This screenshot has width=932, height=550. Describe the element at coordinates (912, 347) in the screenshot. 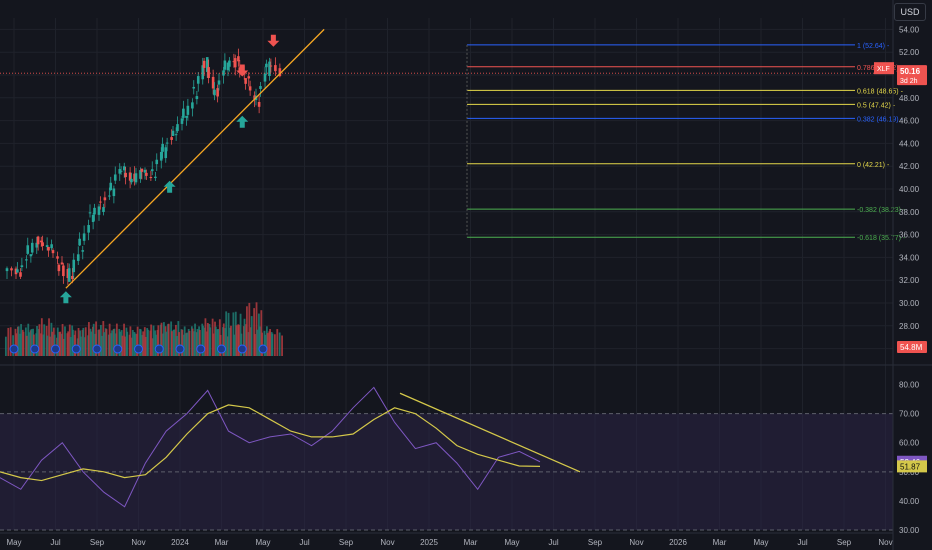

I see `volume-value-bg` at that location.